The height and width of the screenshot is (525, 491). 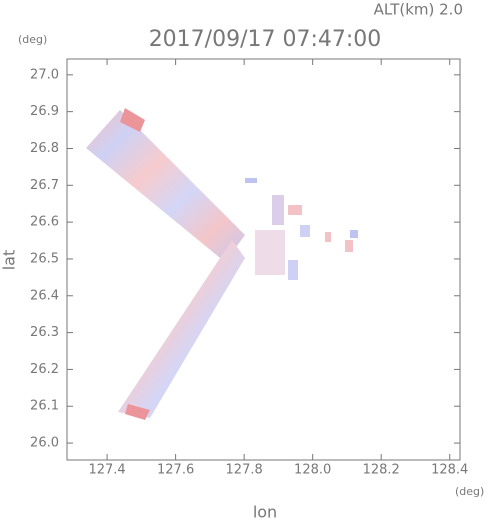 I want to click on x-tick-label: 127.6, so click(x=175, y=470).